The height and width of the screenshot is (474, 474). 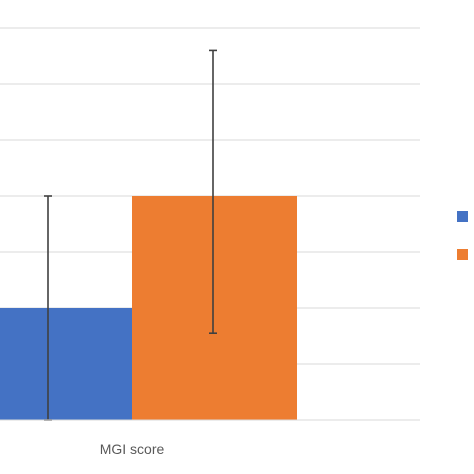 What do you see at coordinates (462, 235) in the screenshot?
I see `legend` at bounding box center [462, 235].